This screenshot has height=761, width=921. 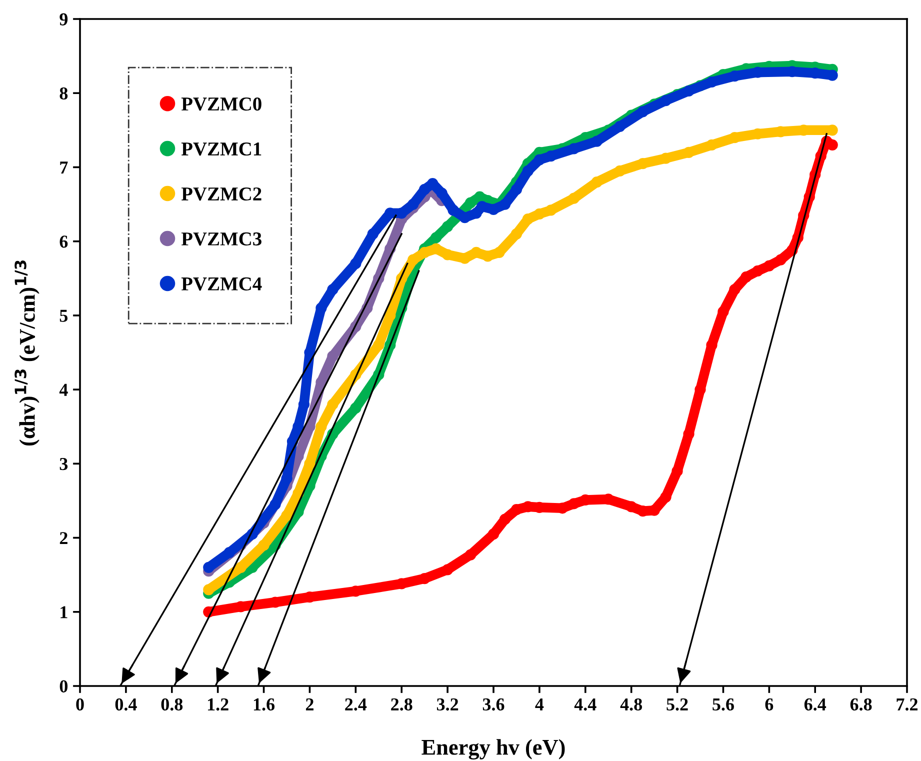 I want to click on y-tick-label: 8, so click(x=64, y=93).